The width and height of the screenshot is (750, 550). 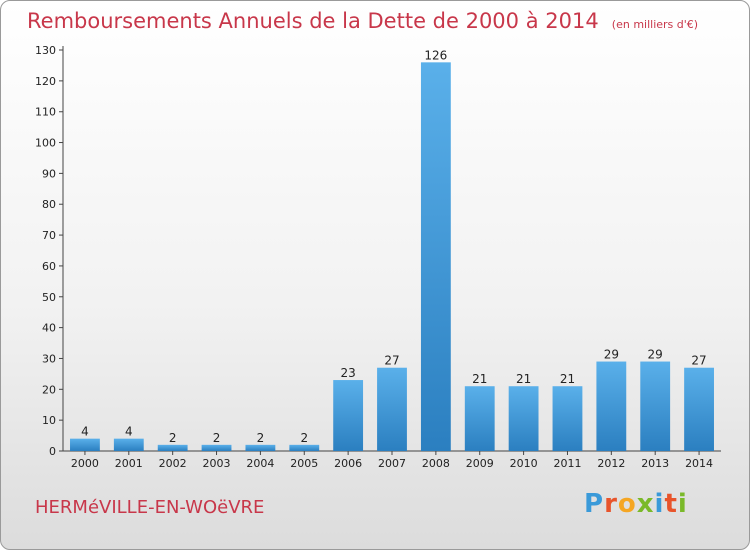 What do you see at coordinates (611, 504) in the screenshot?
I see `logo-letter: r` at bounding box center [611, 504].